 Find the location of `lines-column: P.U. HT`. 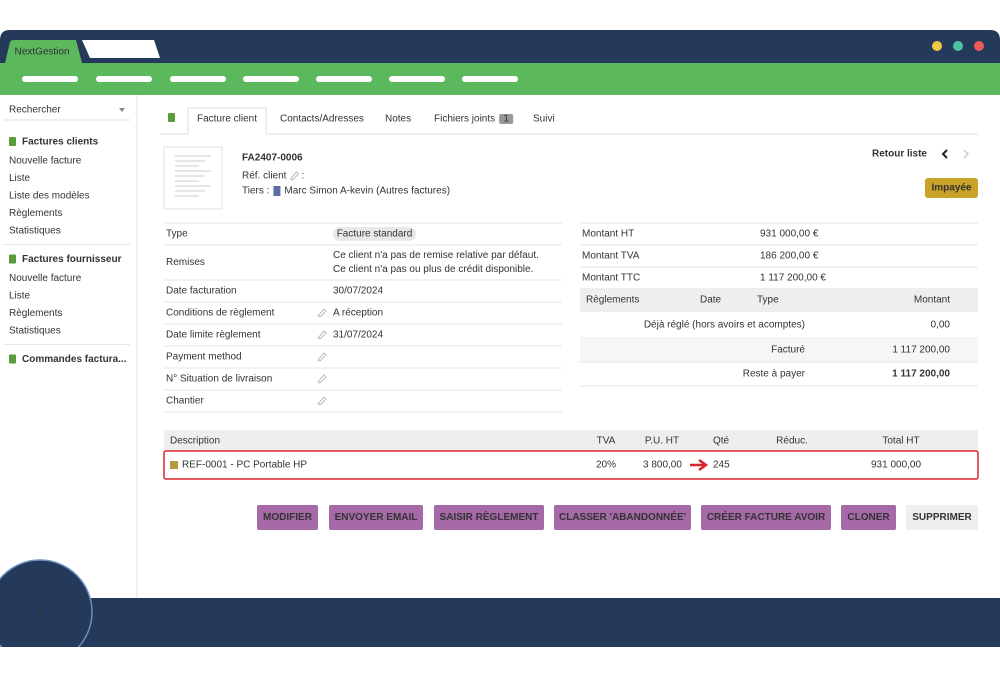

lines-column: P.U. HT is located at coordinates (662, 441).